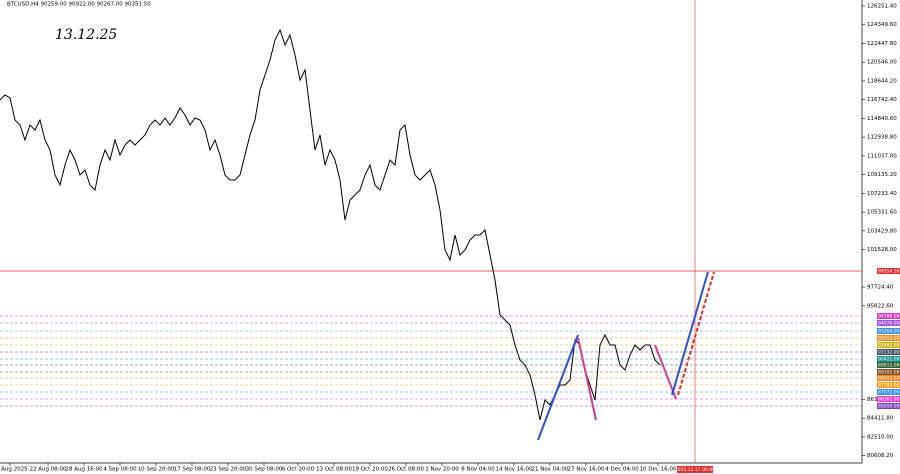 Image resolution: width=900 pixels, height=474 pixels. I want to click on level-label: 87782.00, so click(889, 386).